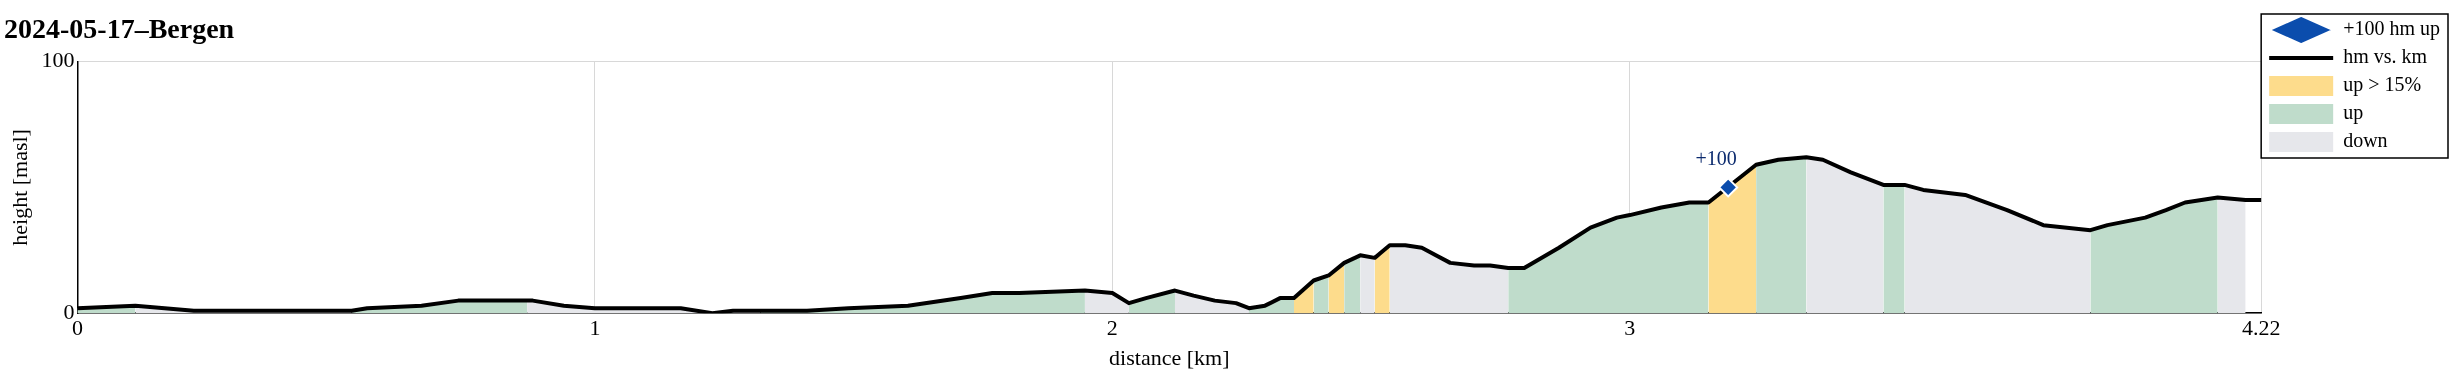  I want to click on y-tick-label: 100, so click(58, 60).